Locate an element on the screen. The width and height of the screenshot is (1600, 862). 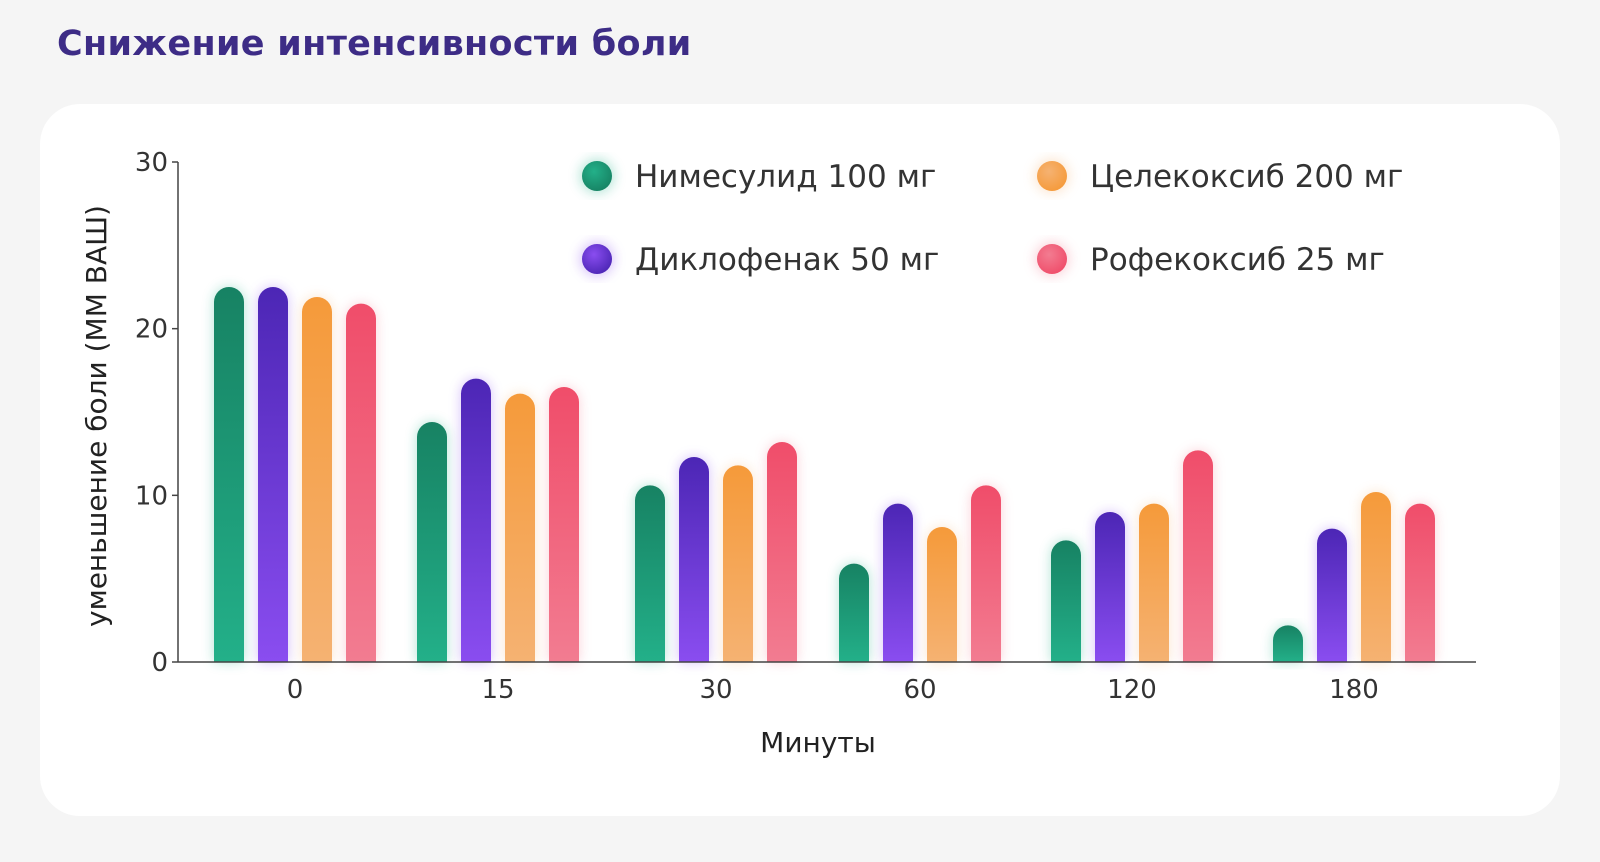
bar-Целекоксиб-200-мг-180 is located at coordinates (1376, 577).